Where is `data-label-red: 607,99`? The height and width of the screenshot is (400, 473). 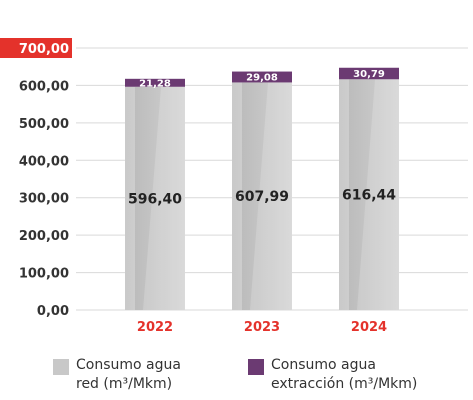 data-label-red: 607,99 is located at coordinates (262, 197).